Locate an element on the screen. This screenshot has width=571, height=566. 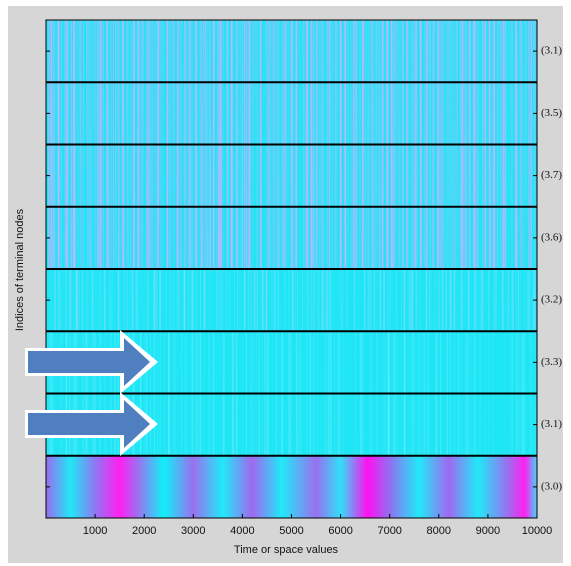
x-tick-label: 2000 is located at coordinates (144, 531).